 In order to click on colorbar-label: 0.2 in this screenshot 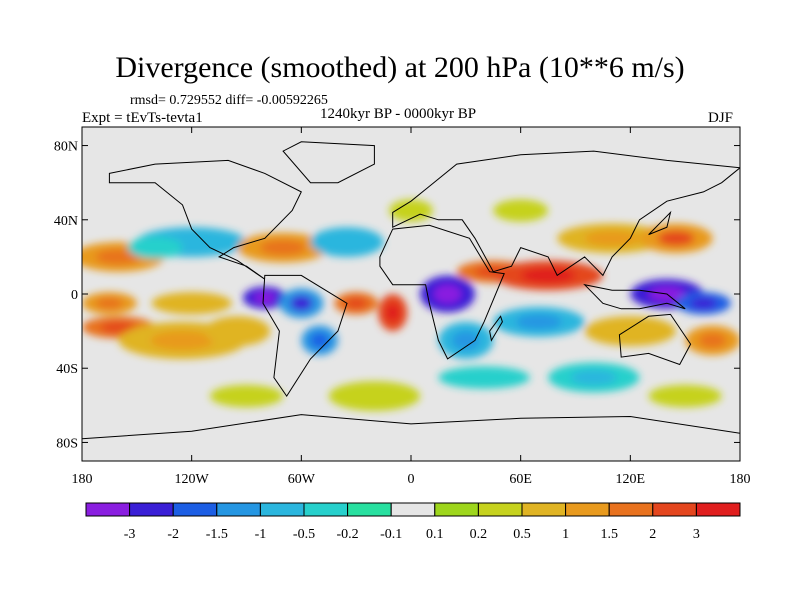, I will do `click(479, 534)`.